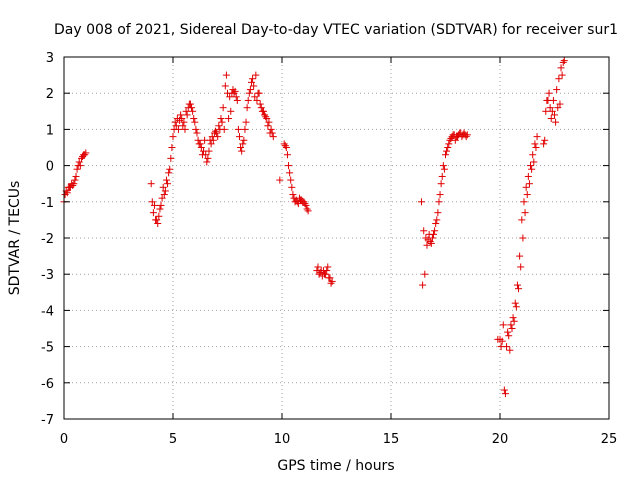 This screenshot has height=480, width=640. I want to click on x-axis-title: GPS time / hours, so click(335, 466).